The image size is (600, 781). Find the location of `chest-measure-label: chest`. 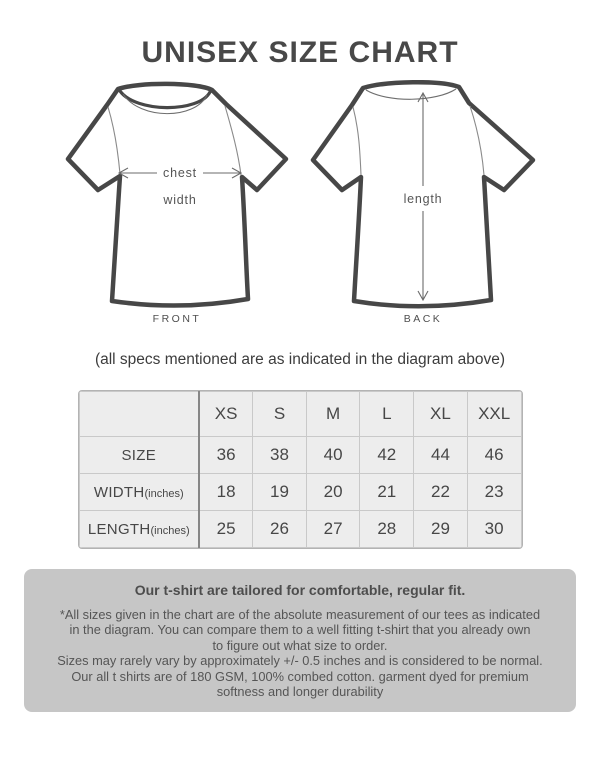

chest-measure-label: chest is located at coordinates (180, 173).